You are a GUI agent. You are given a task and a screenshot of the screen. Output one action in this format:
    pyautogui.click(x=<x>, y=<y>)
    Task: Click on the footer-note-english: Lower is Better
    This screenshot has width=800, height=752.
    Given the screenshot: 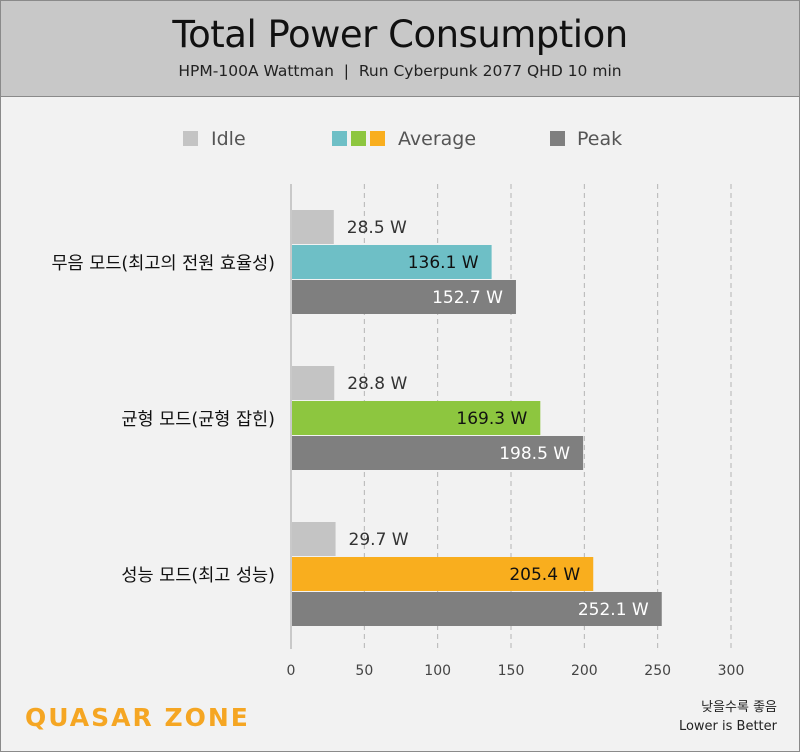 What is the action you would take?
    pyautogui.click(x=727, y=726)
    